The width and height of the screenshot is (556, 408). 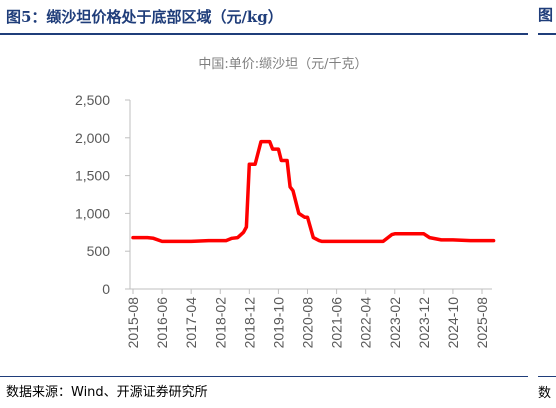 What do you see at coordinates (278, 323) in the screenshot?
I see `x-tick-label: 2019-10` at bounding box center [278, 323].